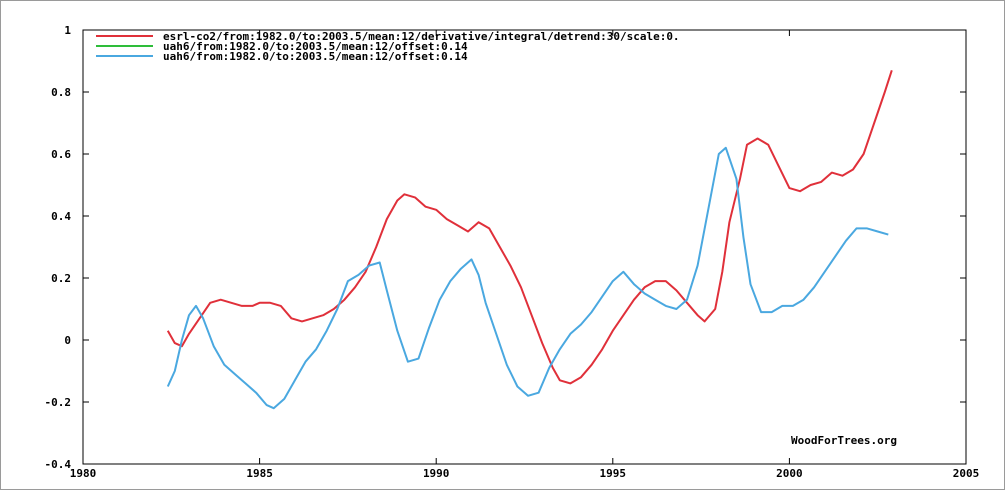 The height and width of the screenshot is (490, 1005). What do you see at coordinates (436, 473) in the screenshot?
I see `x-tick-label: 1990` at bounding box center [436, 473].